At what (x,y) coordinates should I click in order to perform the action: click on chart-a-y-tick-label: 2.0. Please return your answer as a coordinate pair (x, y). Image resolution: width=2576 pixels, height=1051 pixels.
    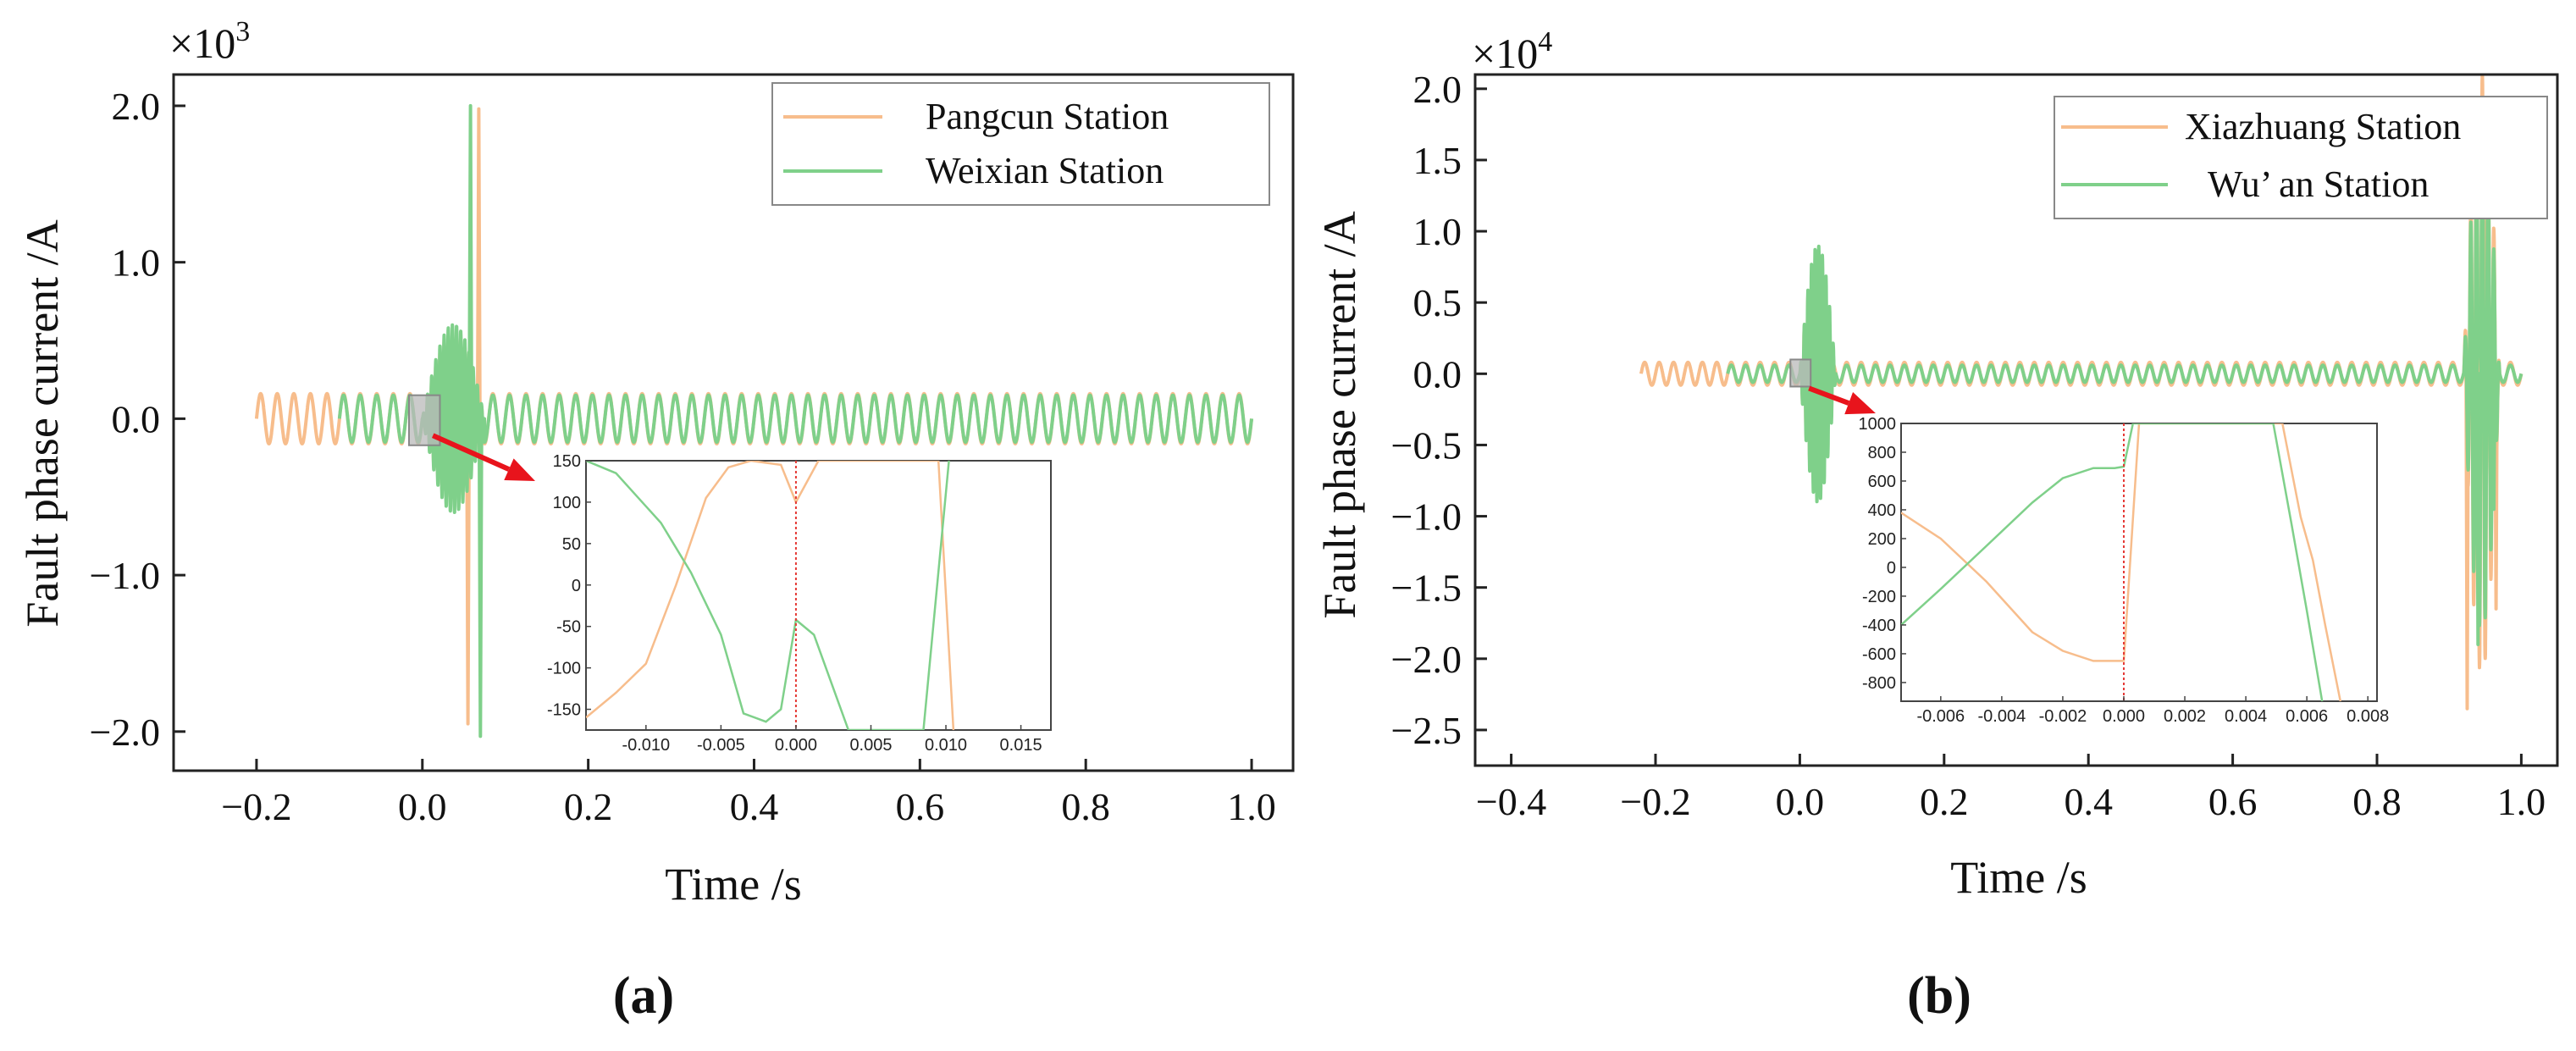
    Looking at the image, I should click on (136, 106).